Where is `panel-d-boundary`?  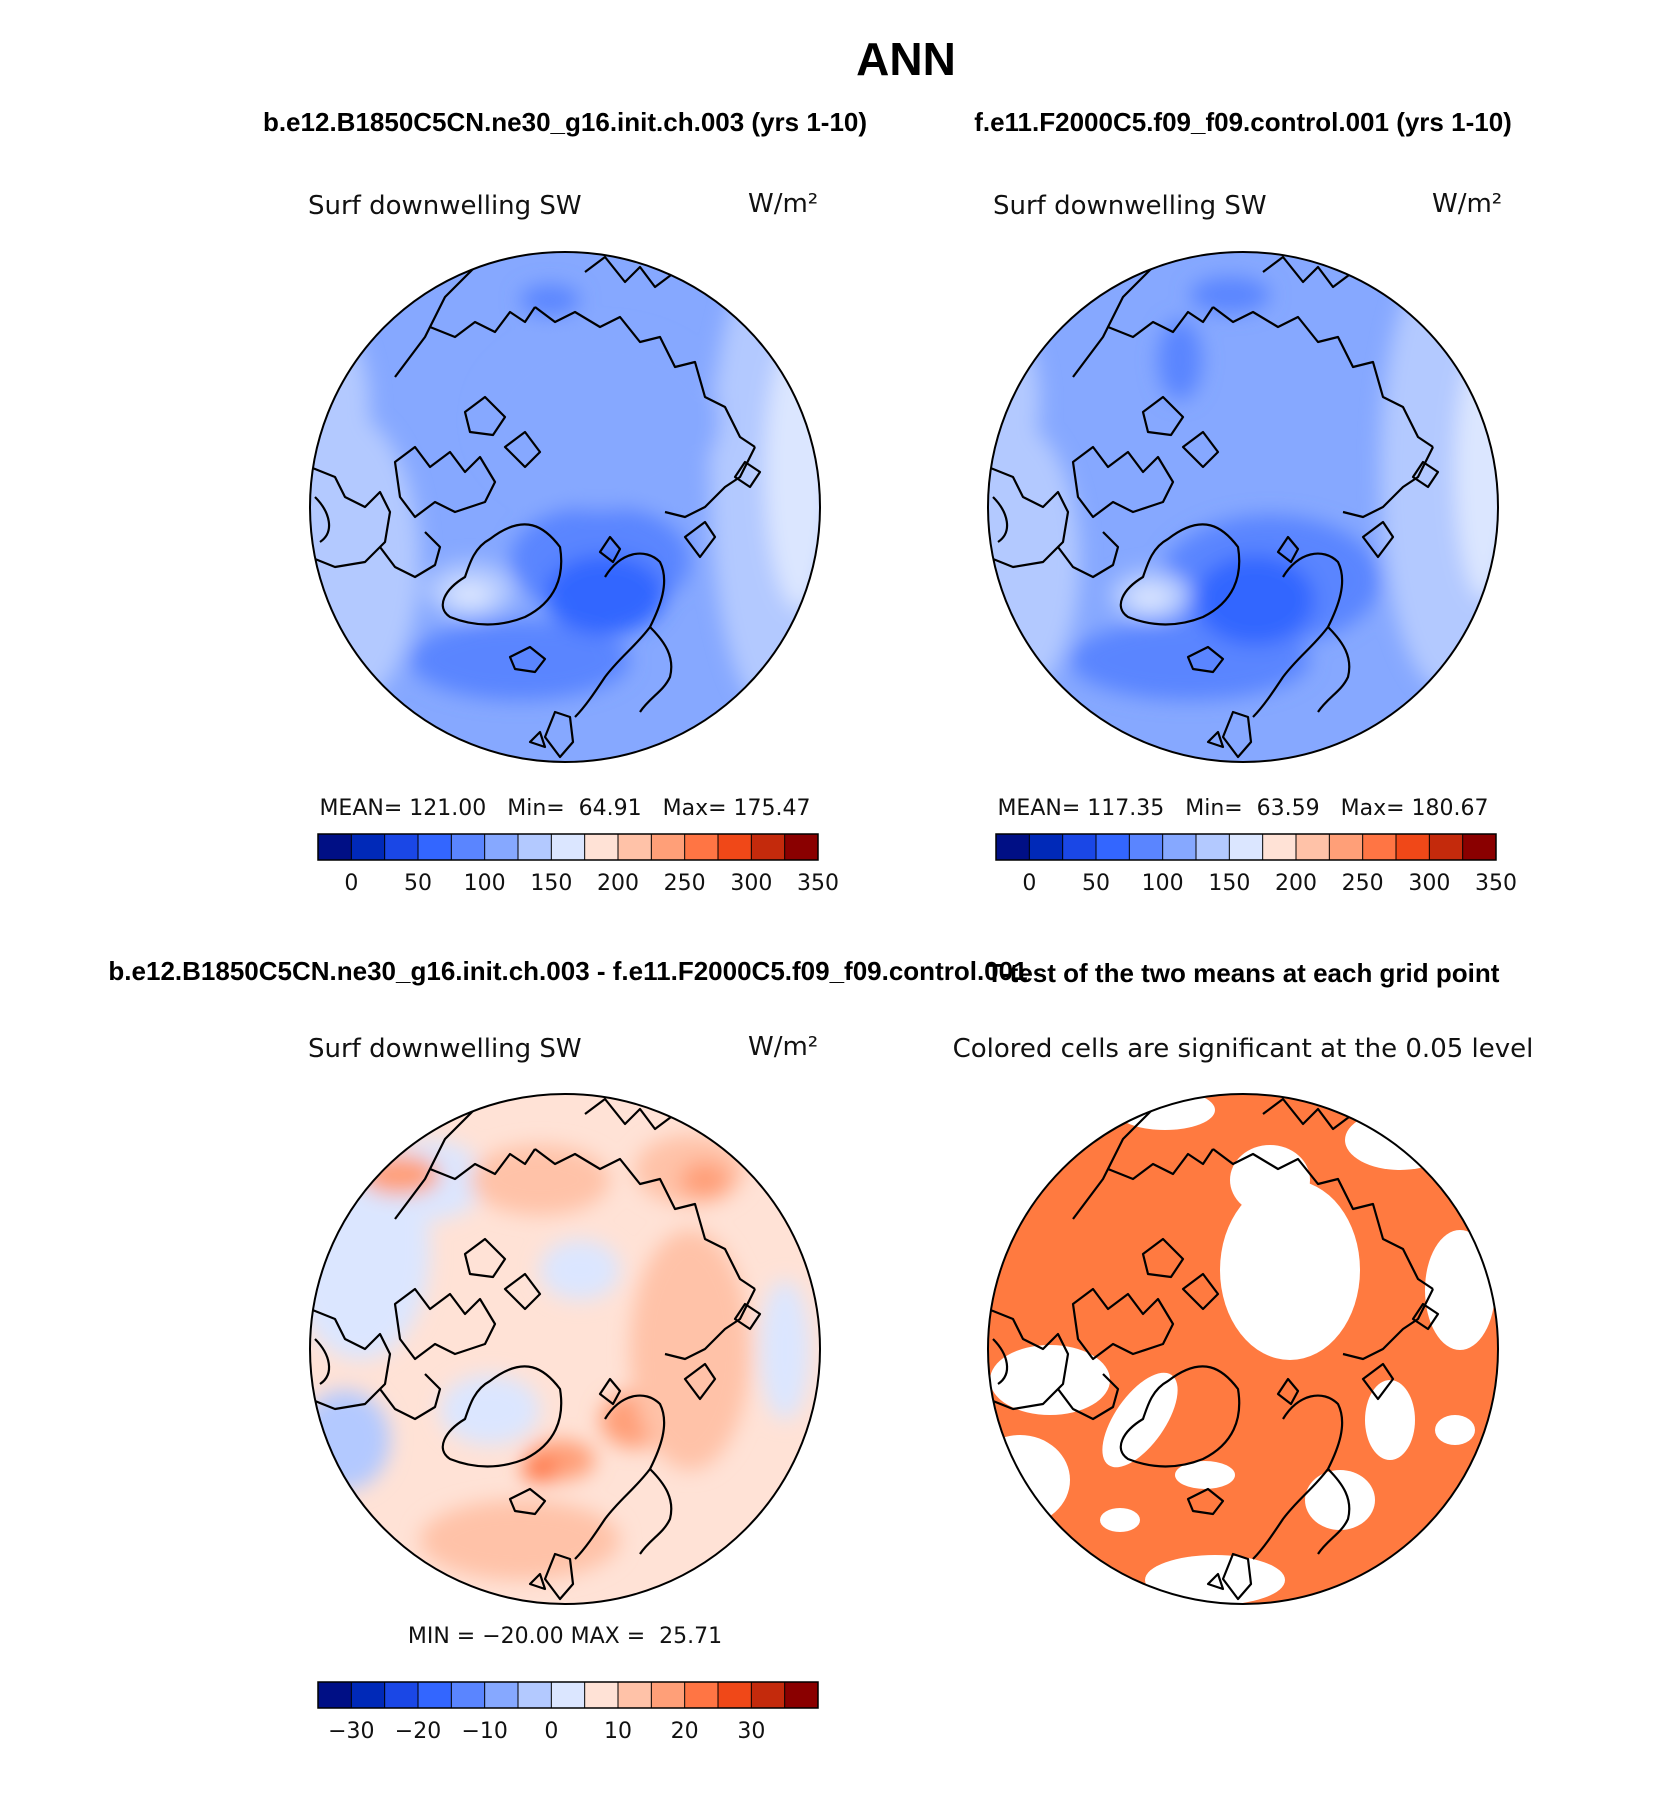
panel-d-boundary is located at coordinates (1243, 1349).